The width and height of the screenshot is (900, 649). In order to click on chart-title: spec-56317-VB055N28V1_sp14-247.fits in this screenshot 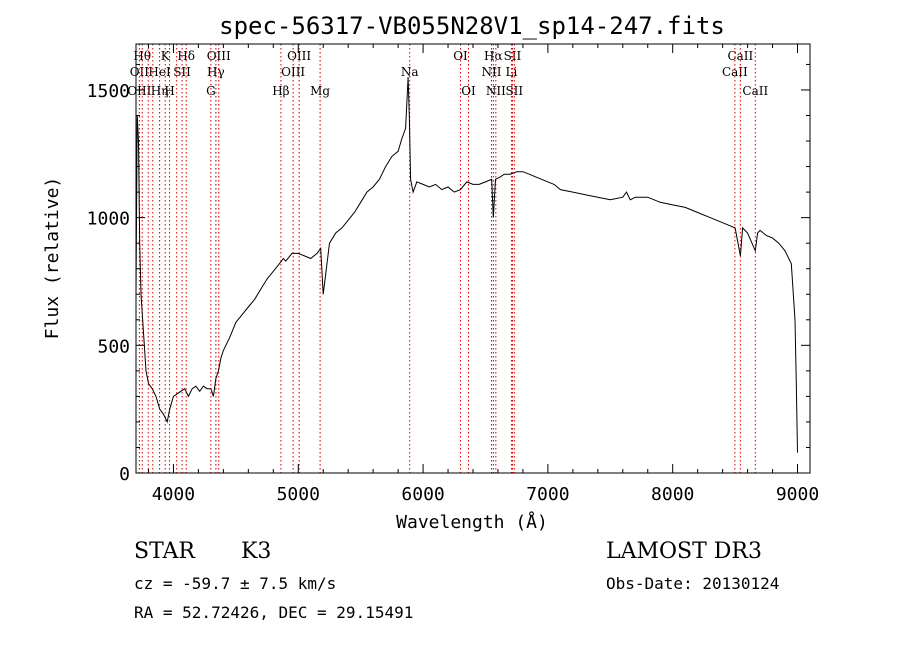, I will do `click(472, 26)`.